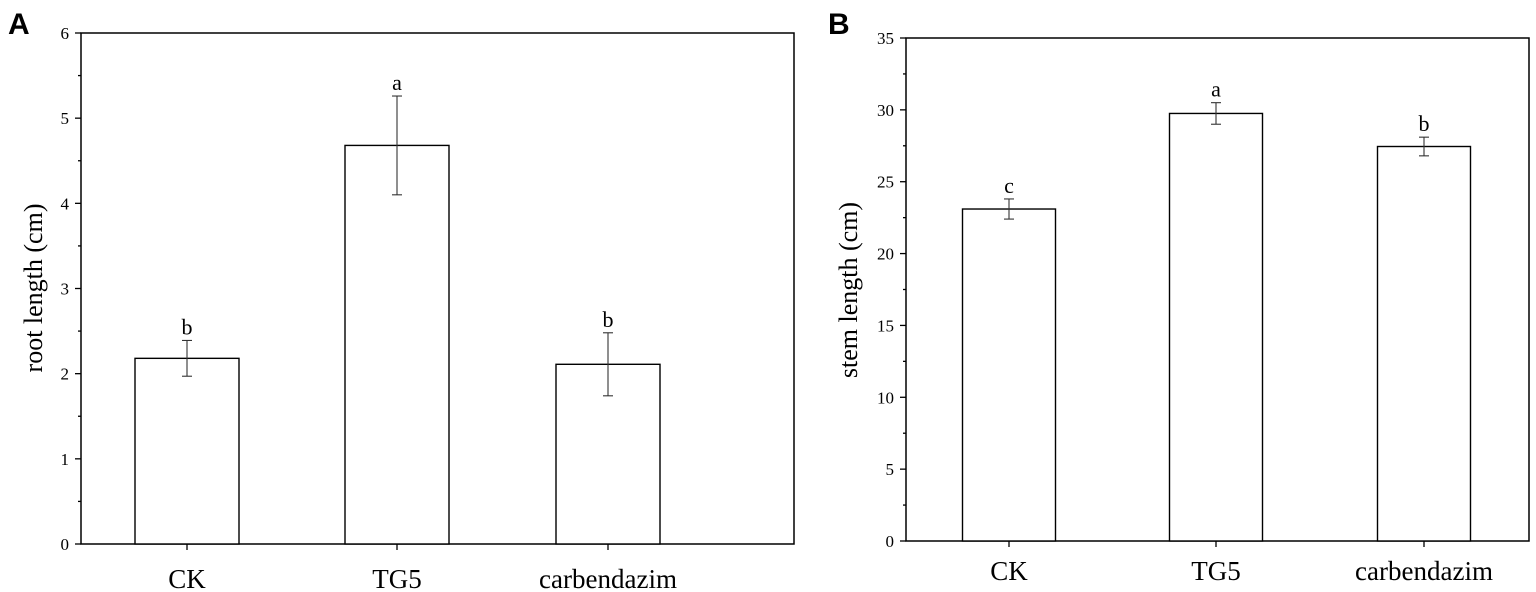 The width and height of the screenshot is (1536, 592). Describe the element at coordinates (1216, 327) in the screenshot. I see `panel-b-bar-tg5` at that location.